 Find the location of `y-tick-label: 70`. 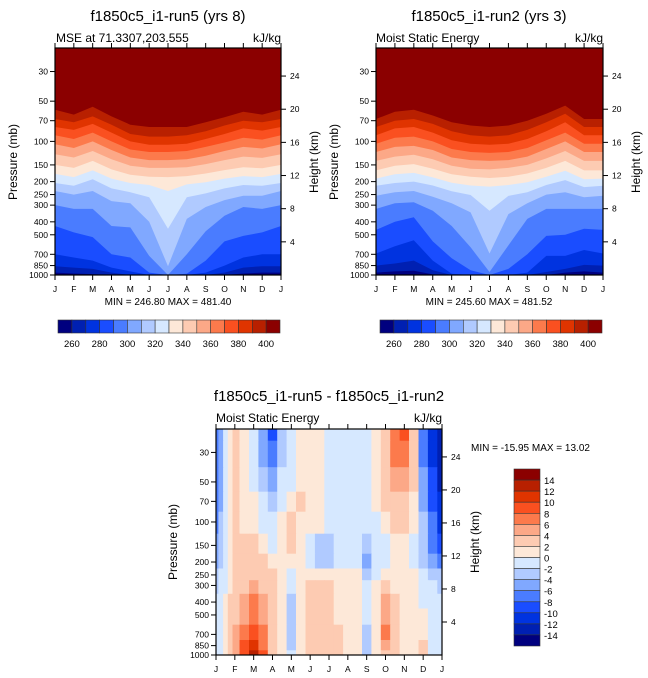

y-tick-label: 70 is located at coordinates (44, 121).